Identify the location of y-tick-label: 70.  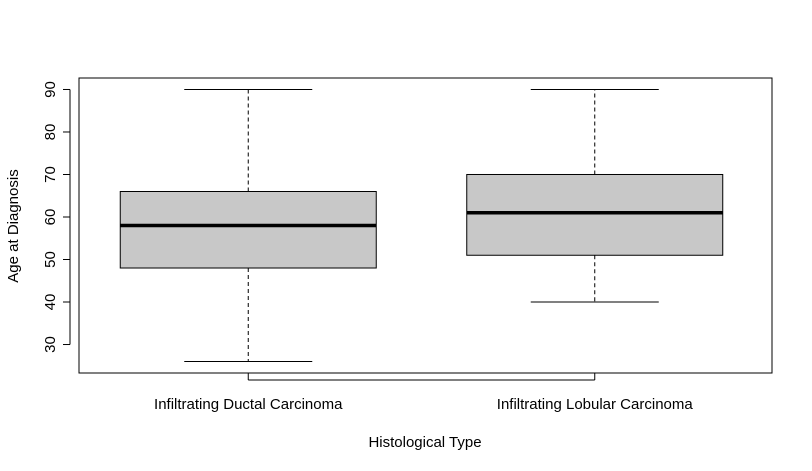
(50, 174).